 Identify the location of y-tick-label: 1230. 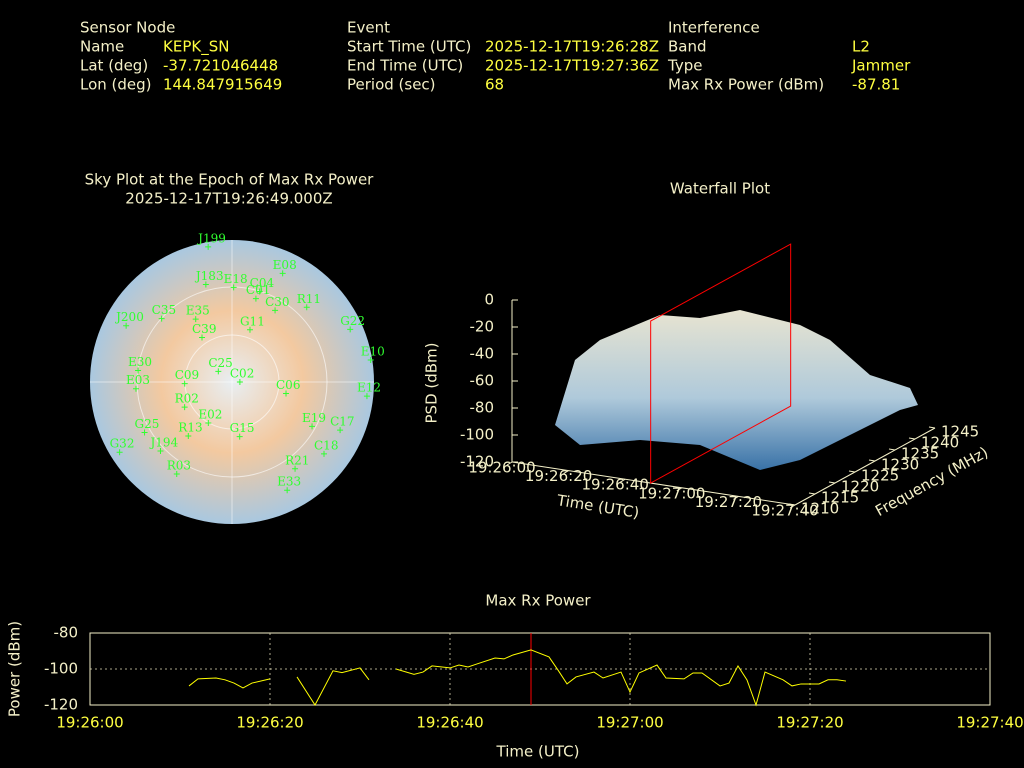
(900, 465).